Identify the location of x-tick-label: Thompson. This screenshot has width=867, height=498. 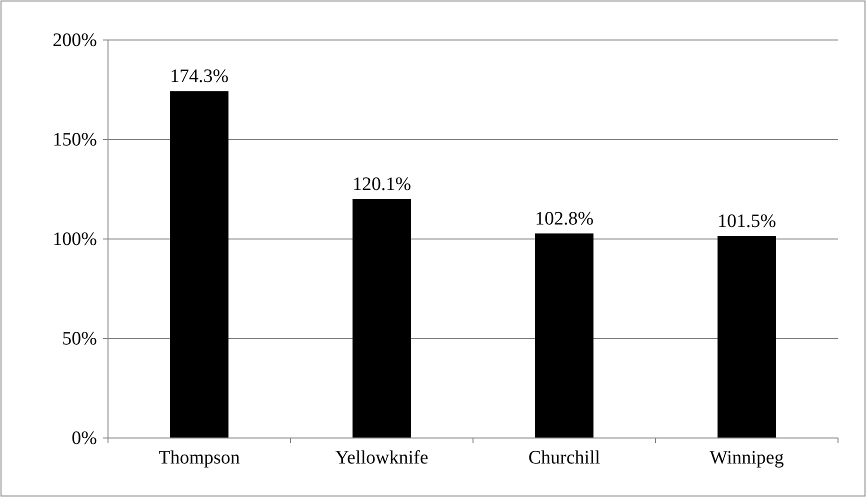
(199, 457).